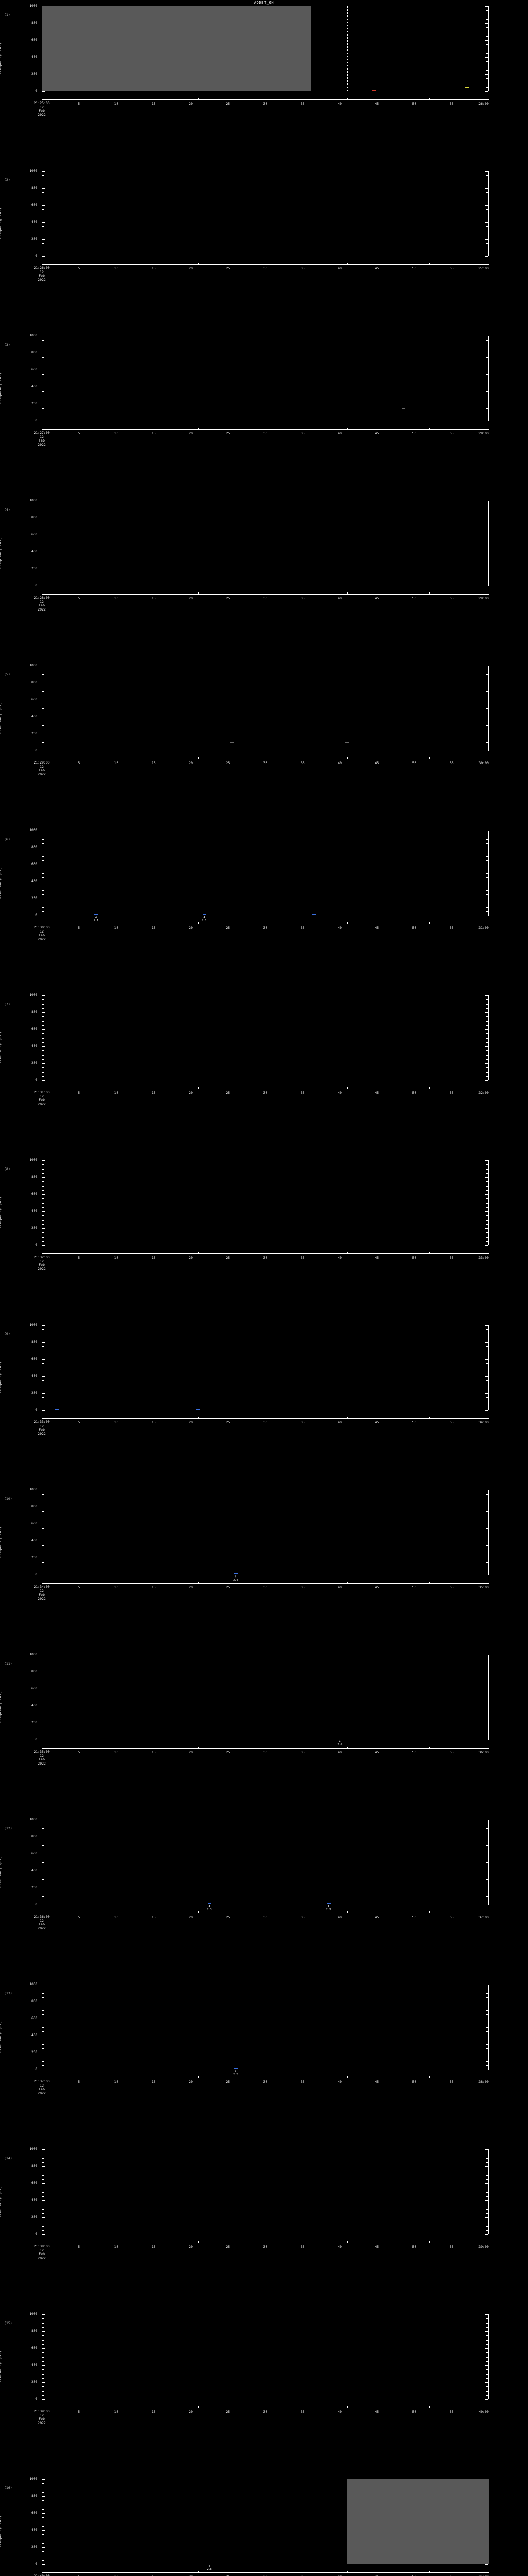 This screenshot has width=528, height=2576. I want to click on x-axis-line, so click(265, 594).